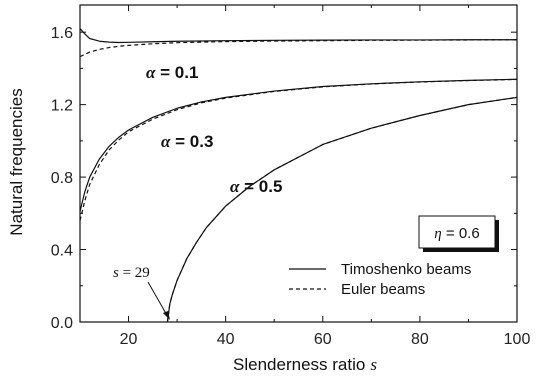 The width and height of the screenshot is (538, 379). What do you see at coordinates (62, 323) in the screenshot?
I see `y-tick-label-0.0: 0.0` at bounding box center [62, 323].